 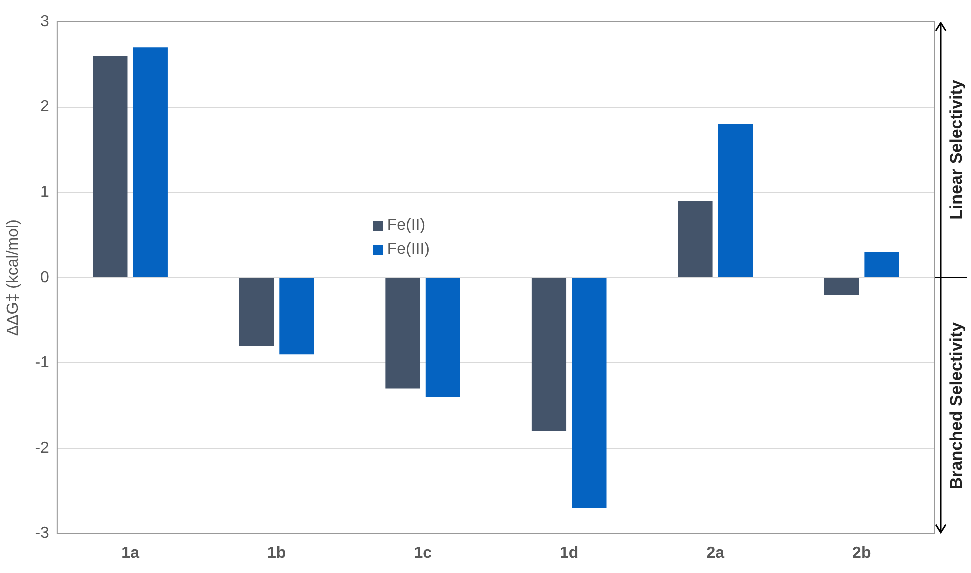 What do you see at coordinates (957, 150) in the screenshot?
I see `text: Linear Selectivity` at bounding box center [957, 150].